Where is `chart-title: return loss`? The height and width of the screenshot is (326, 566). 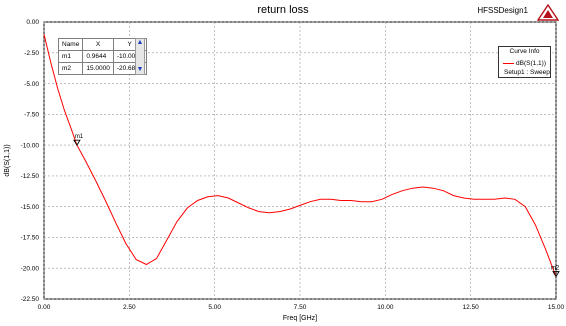 chart-title: return loss is located at coordinates (283, 10).